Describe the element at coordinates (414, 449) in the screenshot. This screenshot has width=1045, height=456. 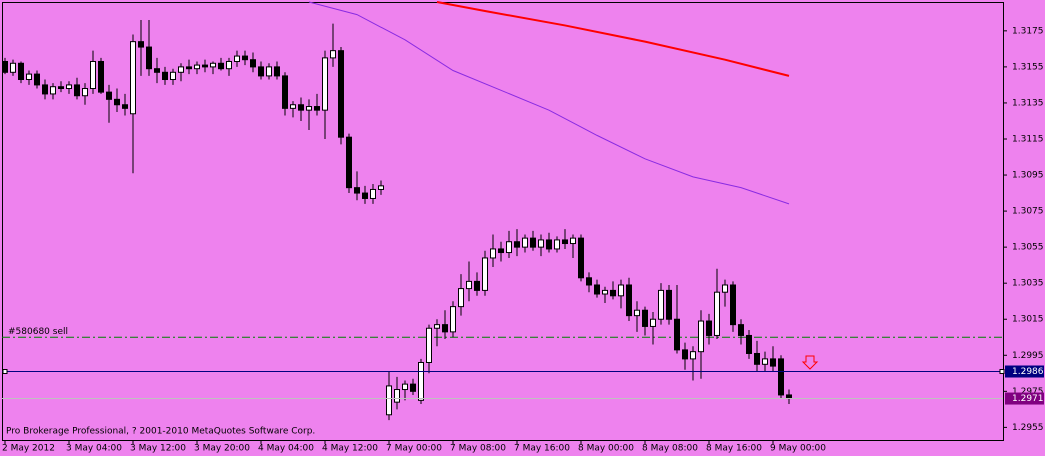
I see `x-tick-label: 7 May 00:00` at that location.